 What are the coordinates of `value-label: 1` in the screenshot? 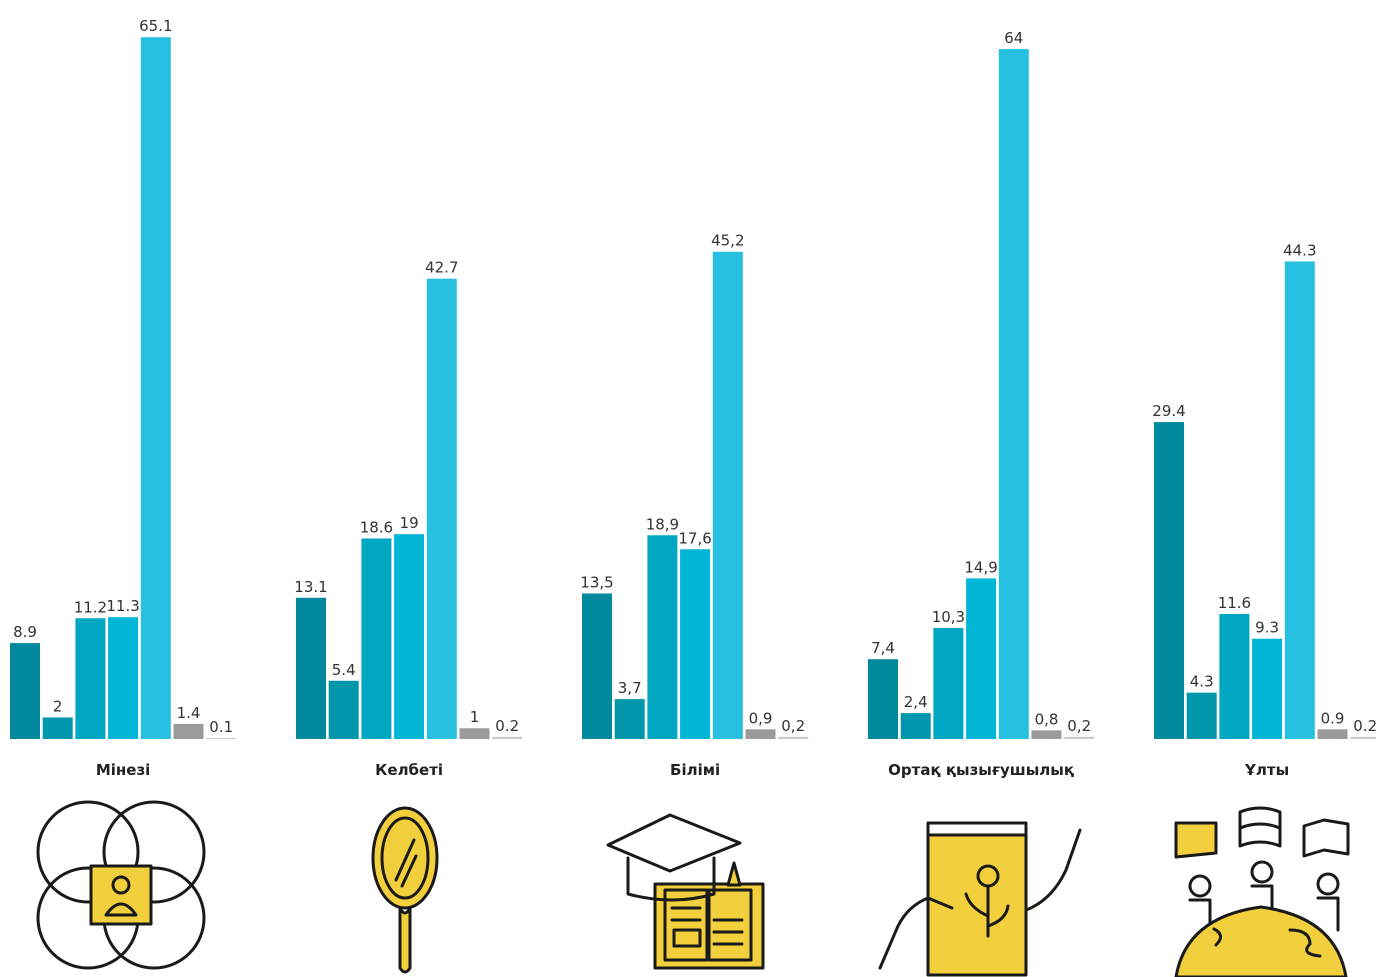 It's located at (475, 717).